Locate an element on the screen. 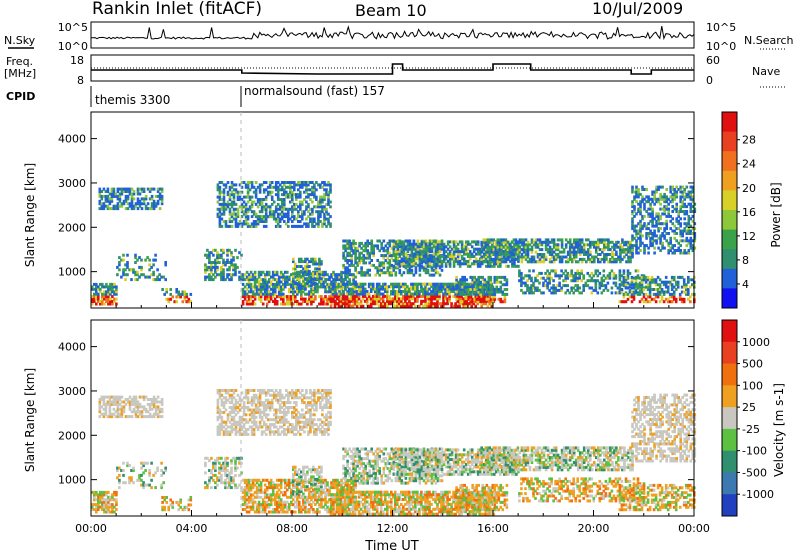  nsky-frame is located at coordinates (392, 35).